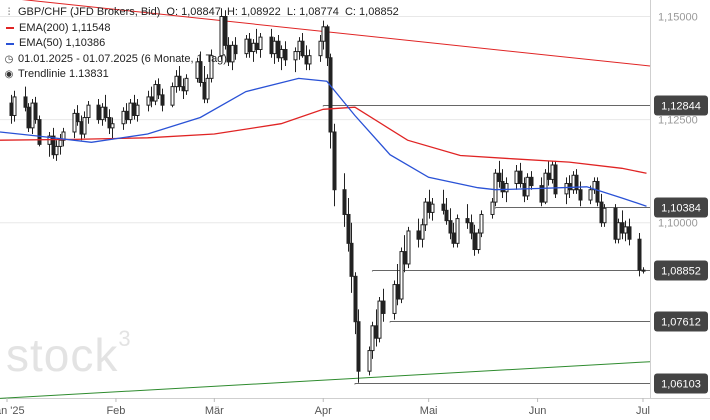 This screenshot has height=420, width=710. I want to click on trend-value: 1.13831, so click(88, 74).